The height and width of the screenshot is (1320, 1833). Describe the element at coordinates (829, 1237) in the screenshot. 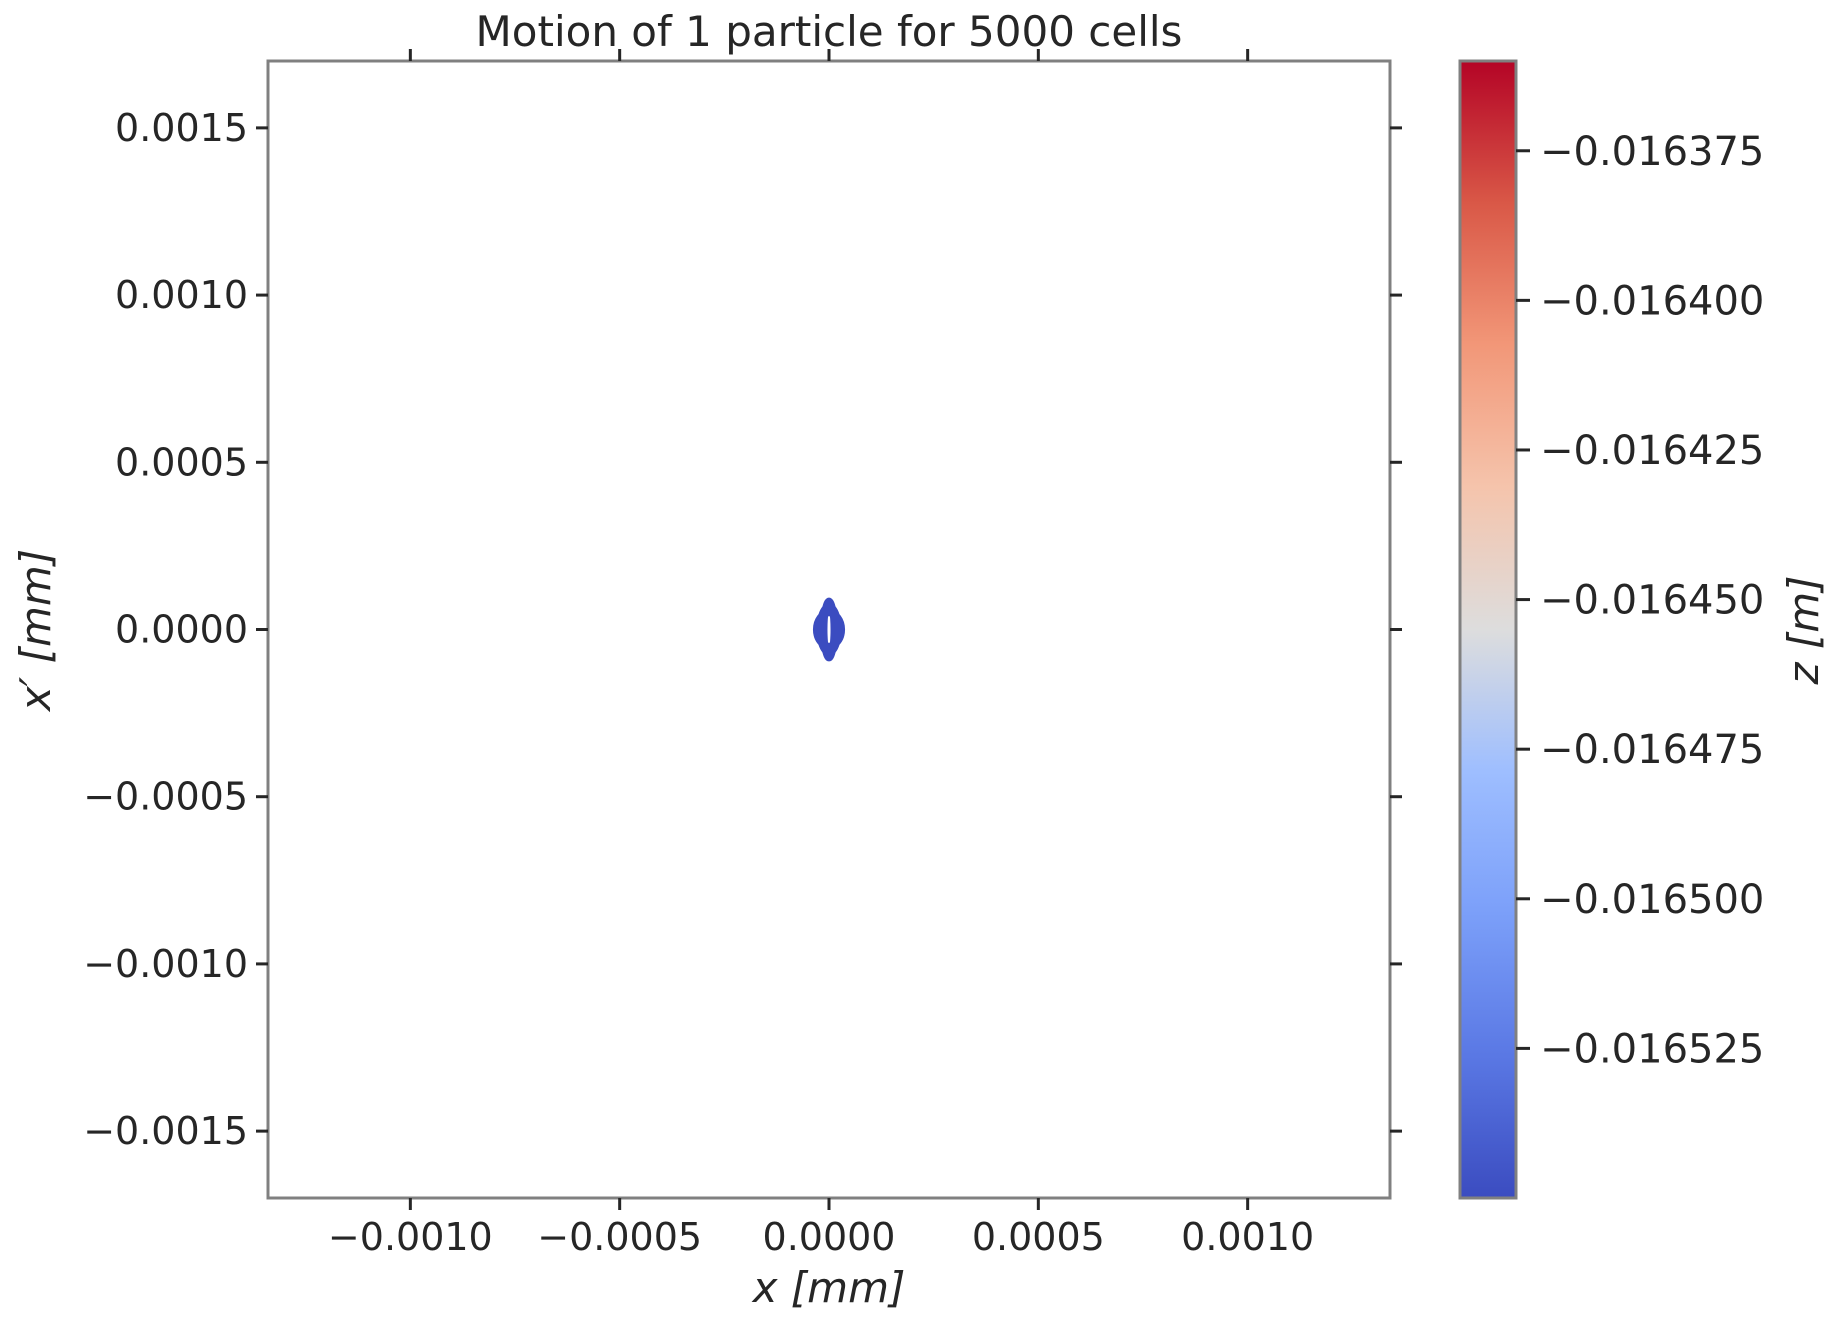

I see `x-tick-label: 0.0000` at that location.